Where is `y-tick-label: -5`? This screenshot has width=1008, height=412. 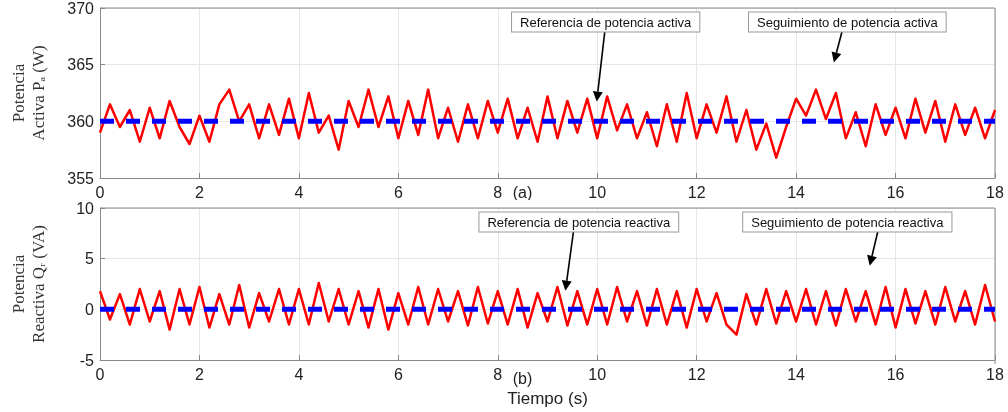 y-tick-label: -5 is located at coordinates (87, 360).